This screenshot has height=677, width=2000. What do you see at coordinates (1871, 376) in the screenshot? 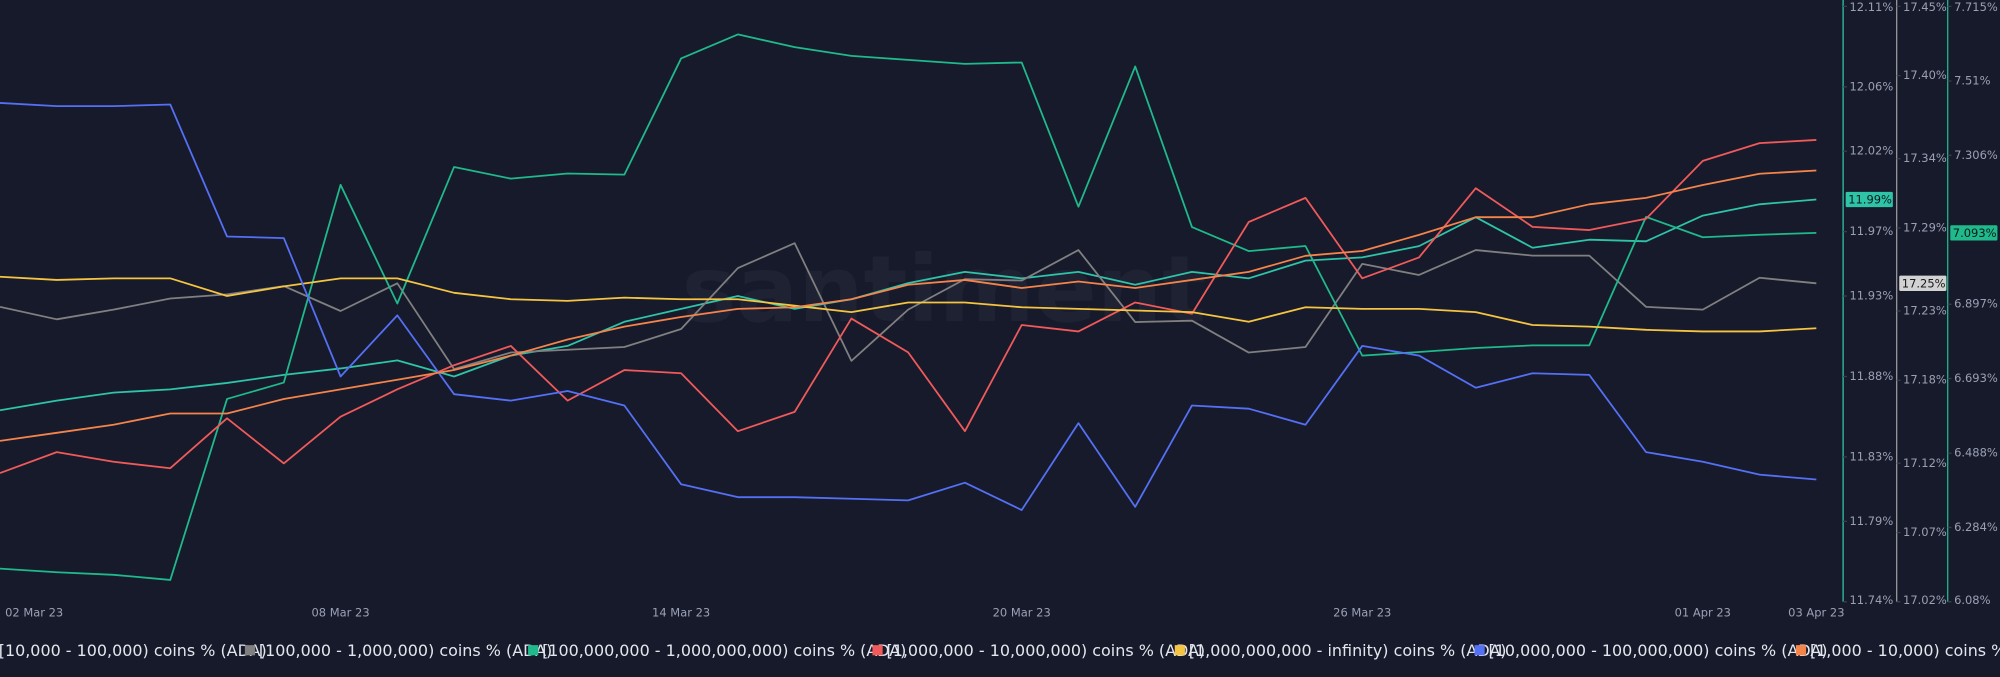
I see `y-tick-label: 11.88%` at bounding box center [1871, 376].